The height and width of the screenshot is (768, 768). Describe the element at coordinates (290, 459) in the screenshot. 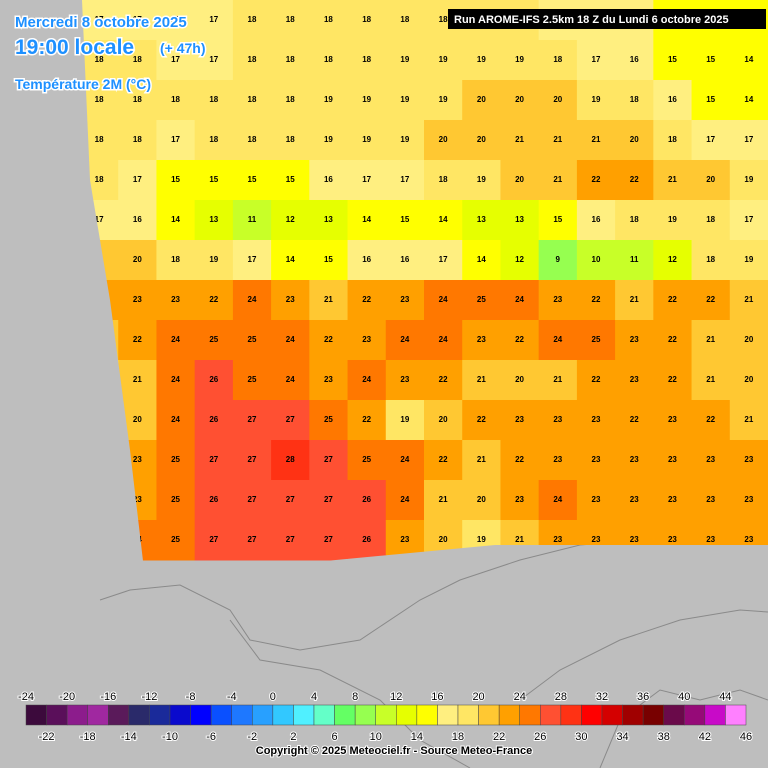

I see `cell-value: 28` at that location.